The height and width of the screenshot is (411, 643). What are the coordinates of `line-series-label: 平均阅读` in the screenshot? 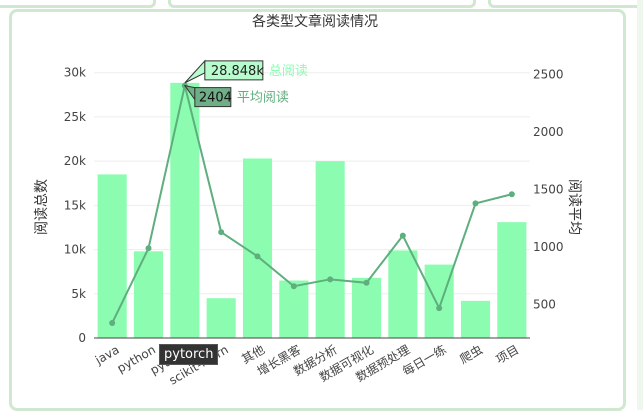 It's located at (263, 98).